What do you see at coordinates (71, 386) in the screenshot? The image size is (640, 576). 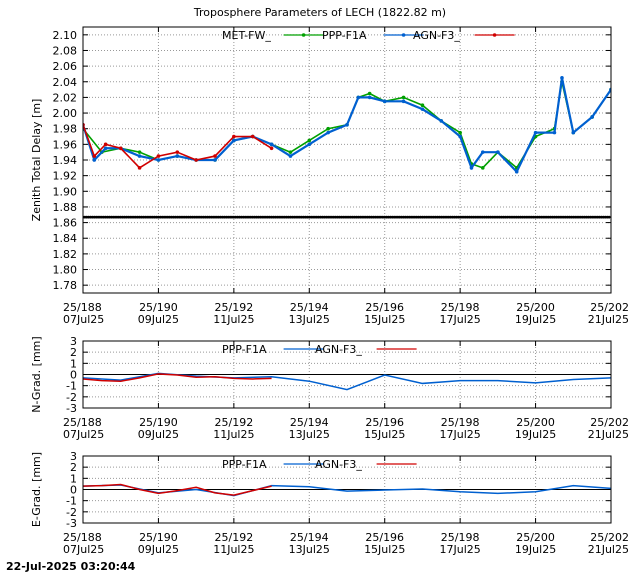 I see `y-tick-label: -1` at bounding box center [71, 386].